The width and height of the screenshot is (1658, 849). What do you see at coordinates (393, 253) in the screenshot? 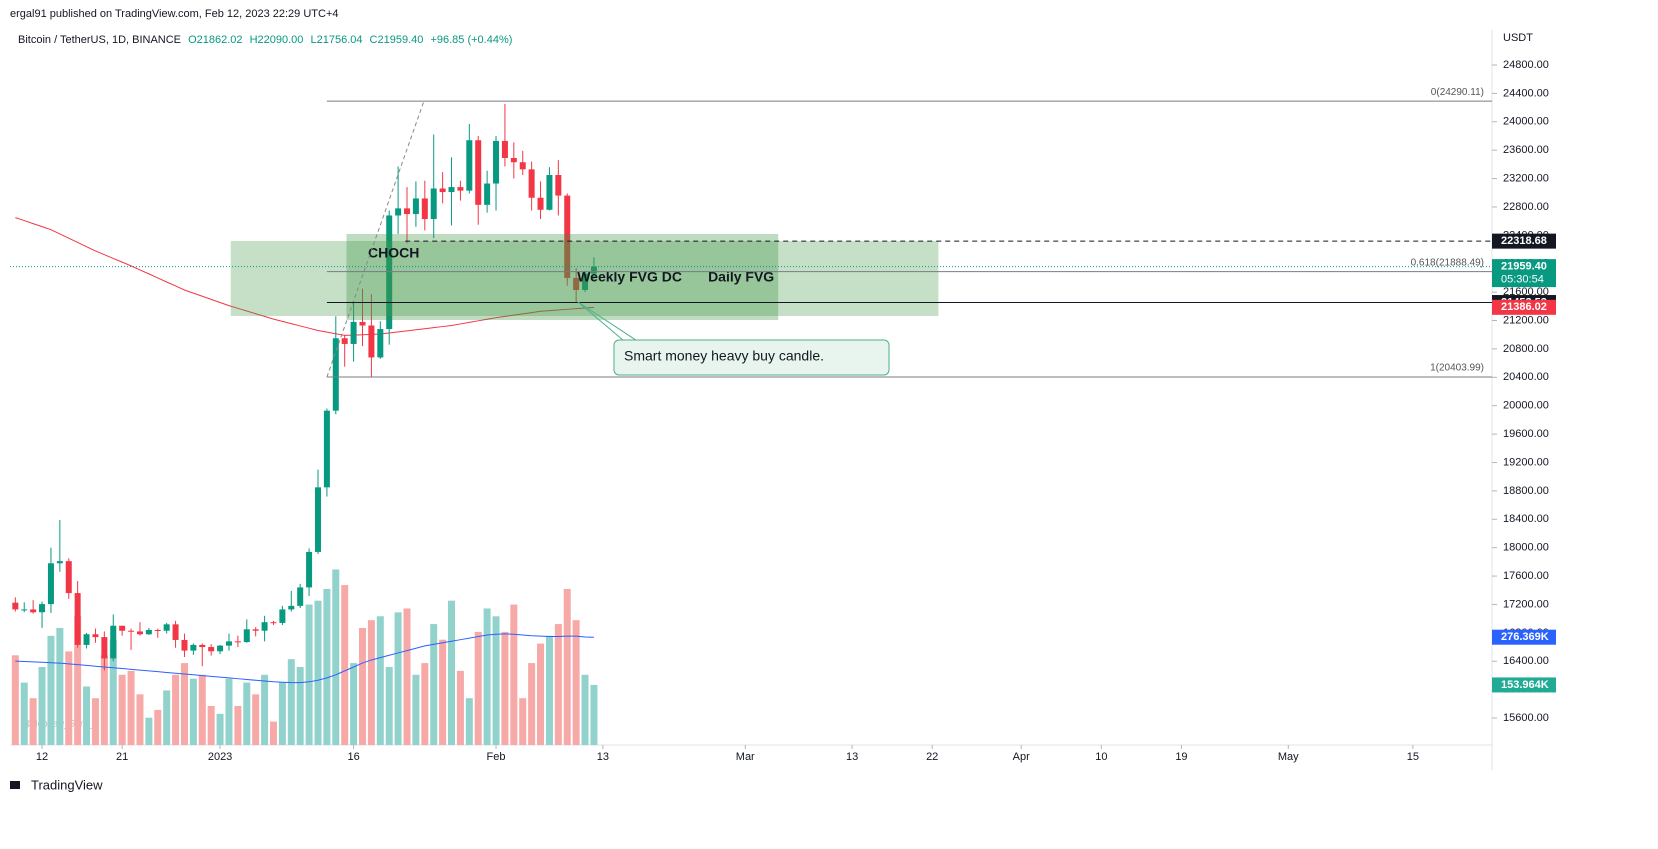
I see `choch-label: CHOCH` at bounding box center [393, 253].